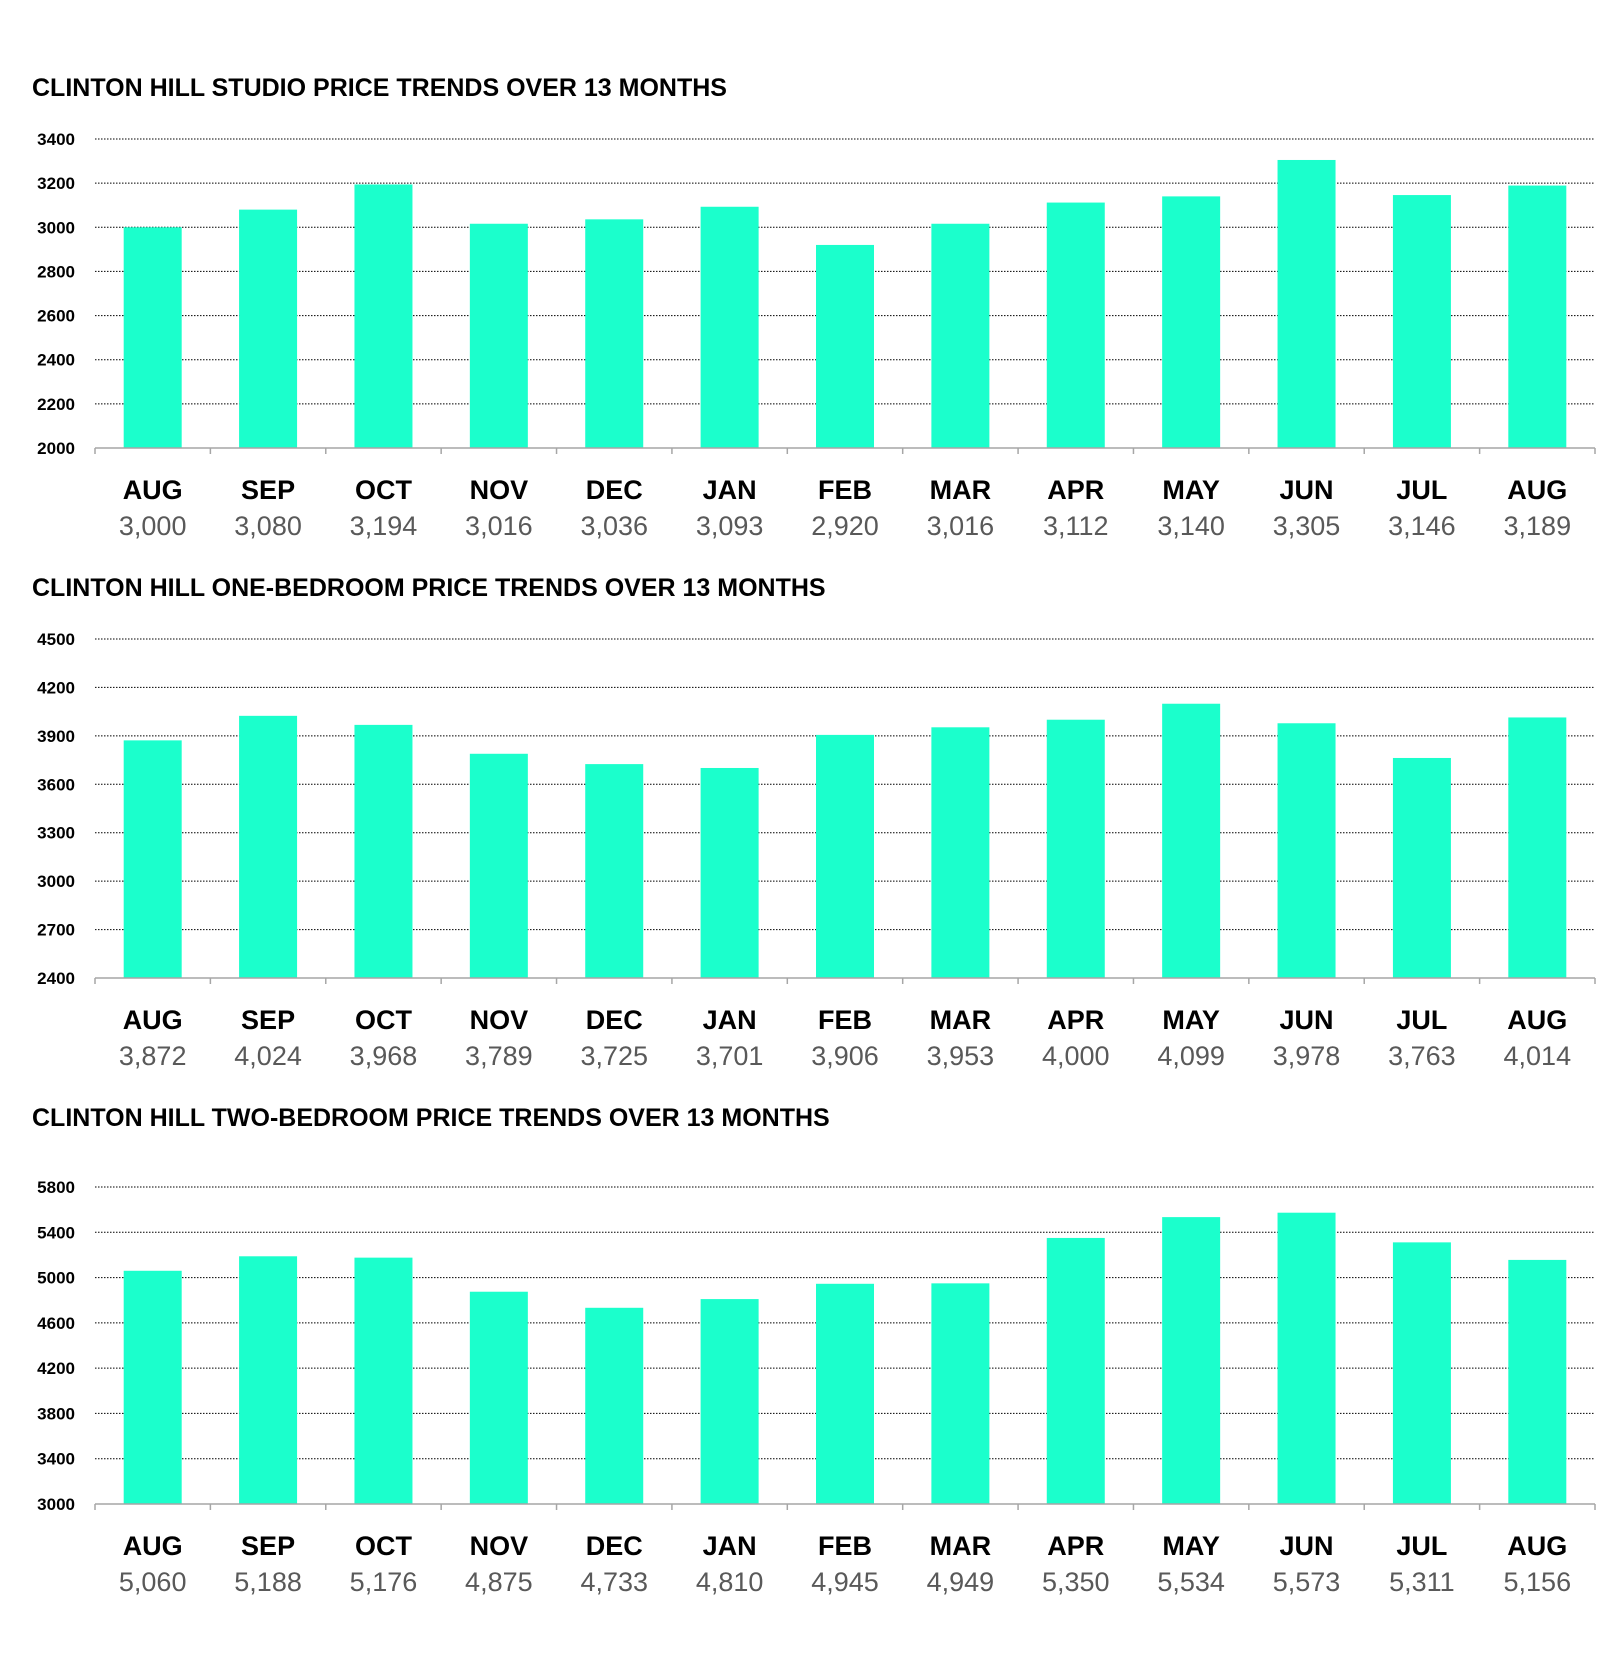 This screenshot has width=1600, height=1664. Describe the element at coordinates (845, 1582) in the screenshot. I see `data-value-label: 4,945` at that location.